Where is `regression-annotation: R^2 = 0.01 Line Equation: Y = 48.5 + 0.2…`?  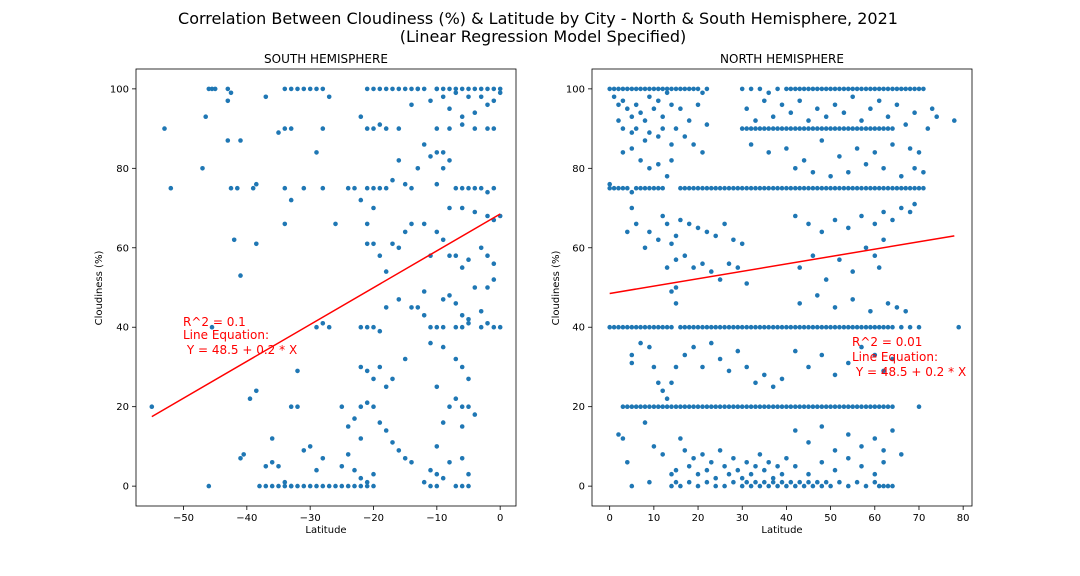
regression-annotation: R^2 = 0.01 Line Equation: Y = 48.5 + 0.2… is located at coordinates (909, 357).